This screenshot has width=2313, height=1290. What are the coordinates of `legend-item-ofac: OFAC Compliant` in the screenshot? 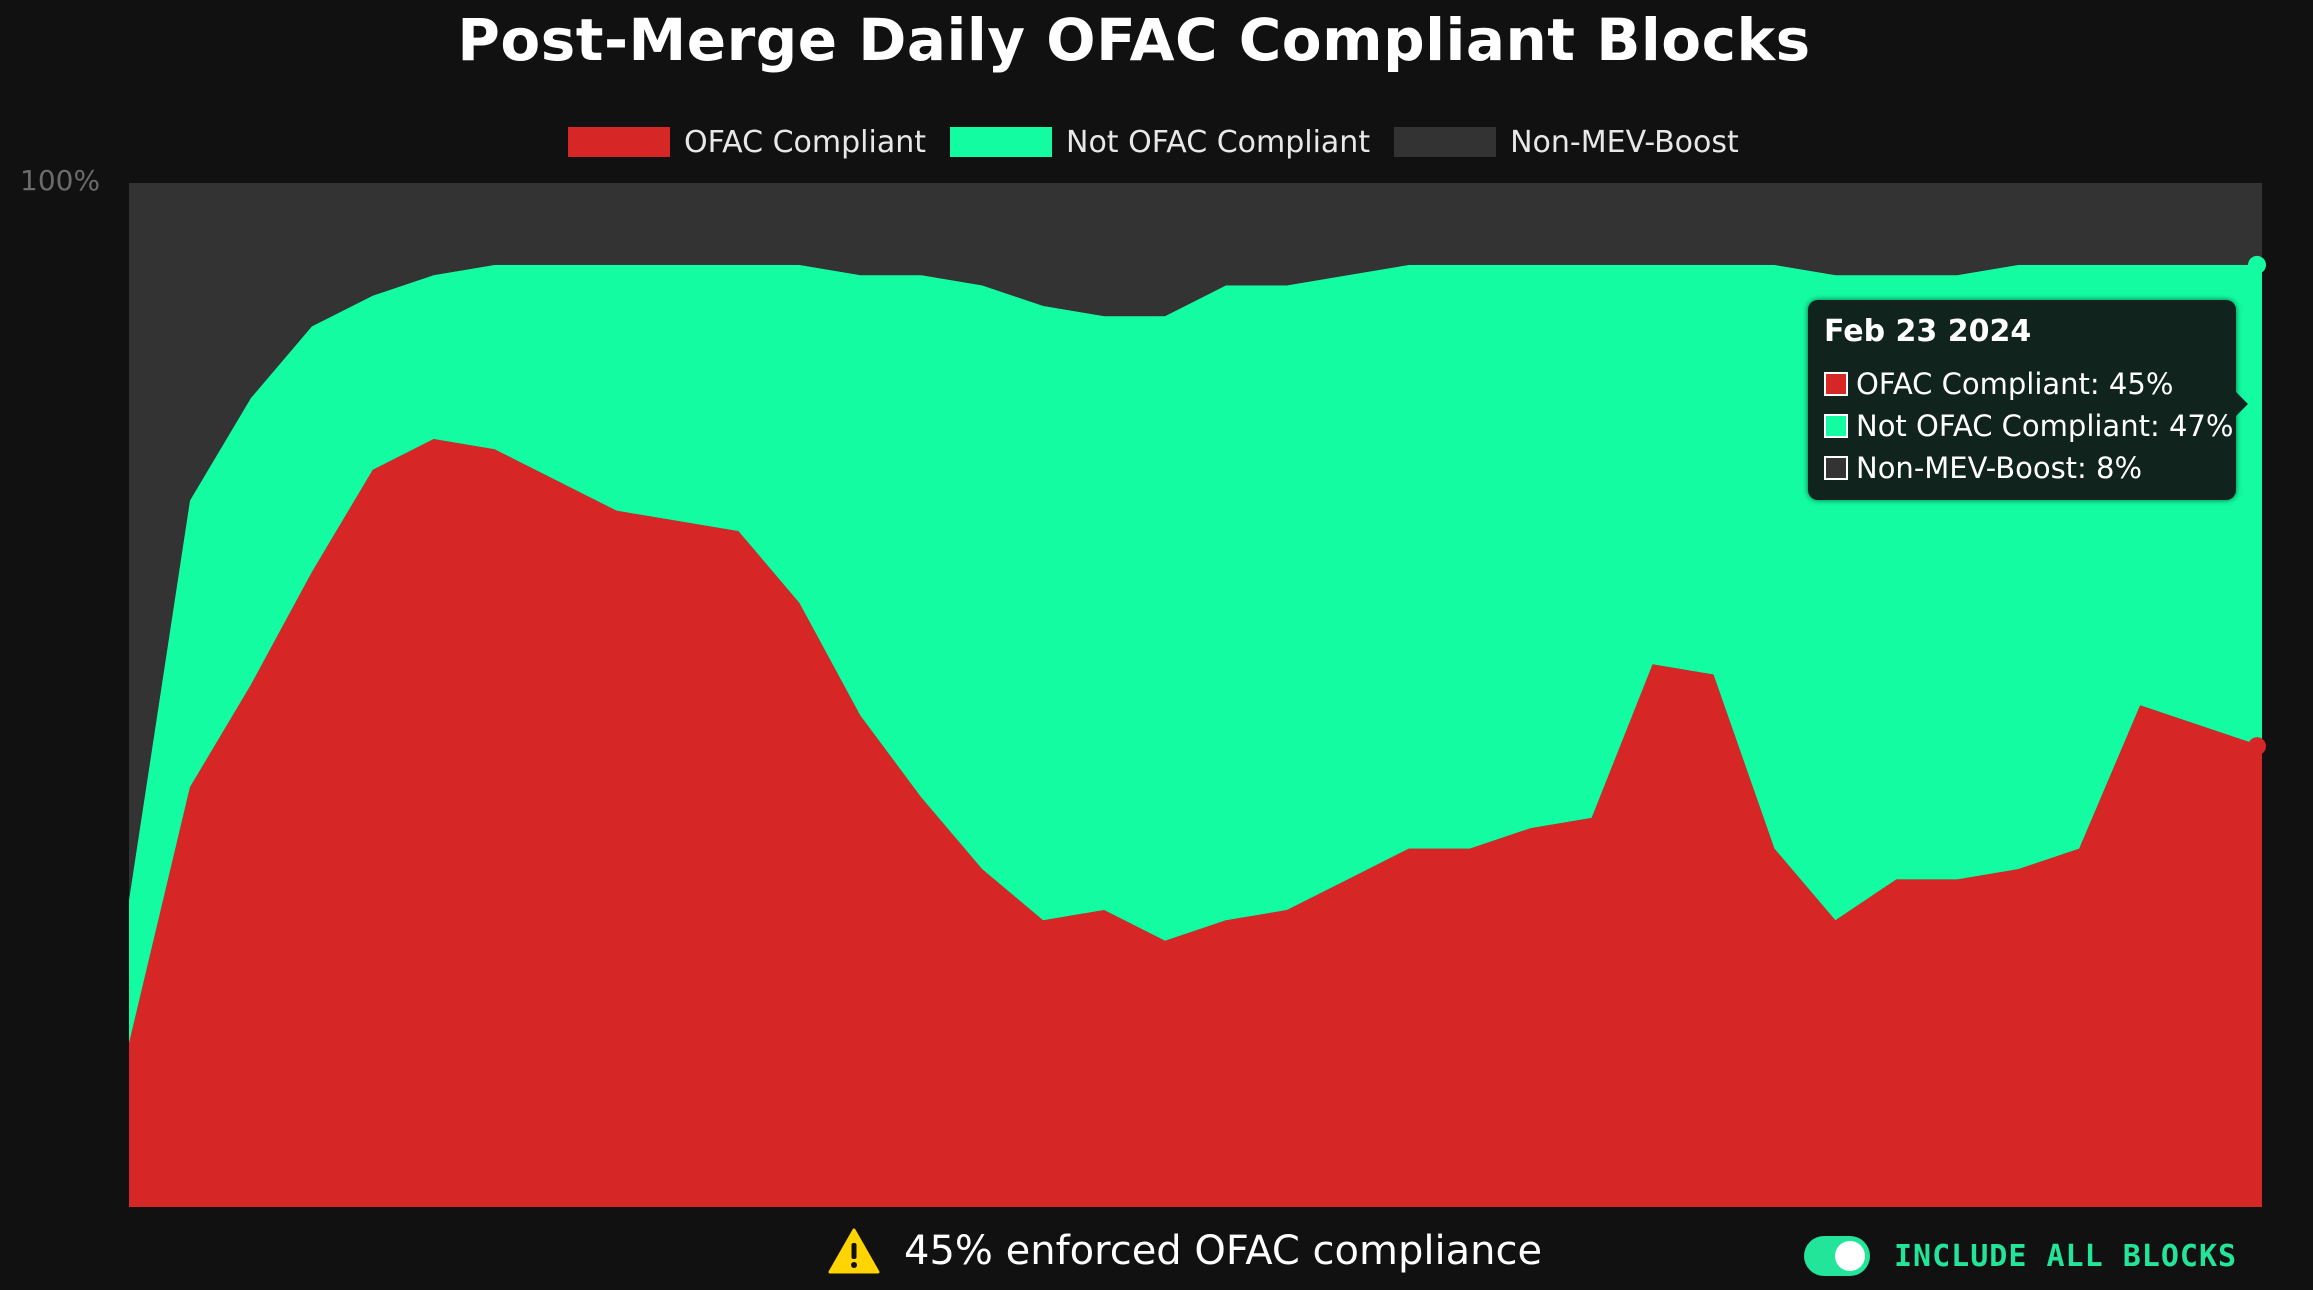 It's located at (747, 142).